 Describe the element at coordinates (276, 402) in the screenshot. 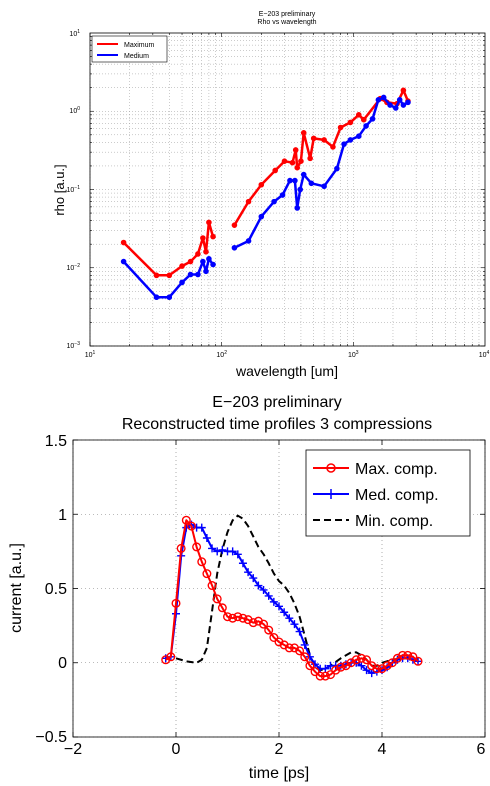

I see `chart2-title-line1: E−203 preliminary` at that location.